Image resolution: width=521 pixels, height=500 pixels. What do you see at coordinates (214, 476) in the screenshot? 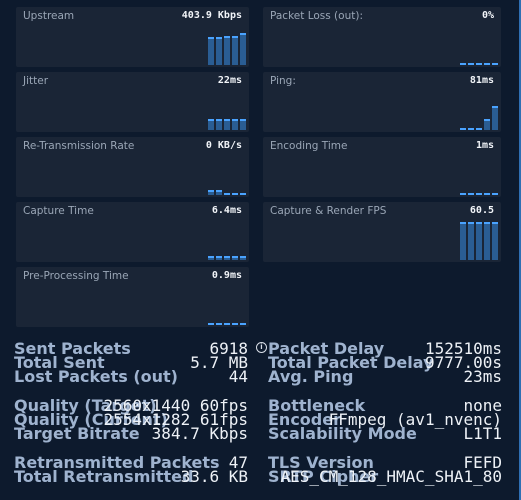
I see `stat-value: 33.6 KB` at bounding box center [214, 476].